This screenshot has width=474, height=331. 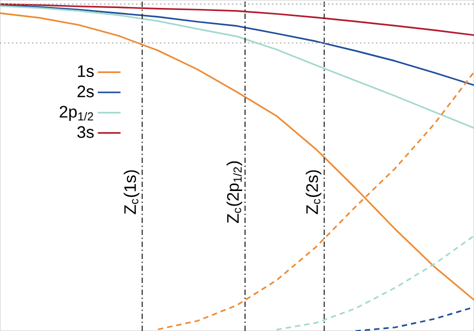 What do you see at coordinates (234, 192) in the screenshot?
I see `annotation: Z$_{c}$(2p$_{1/2}$)` at bounding box center [234, 192].